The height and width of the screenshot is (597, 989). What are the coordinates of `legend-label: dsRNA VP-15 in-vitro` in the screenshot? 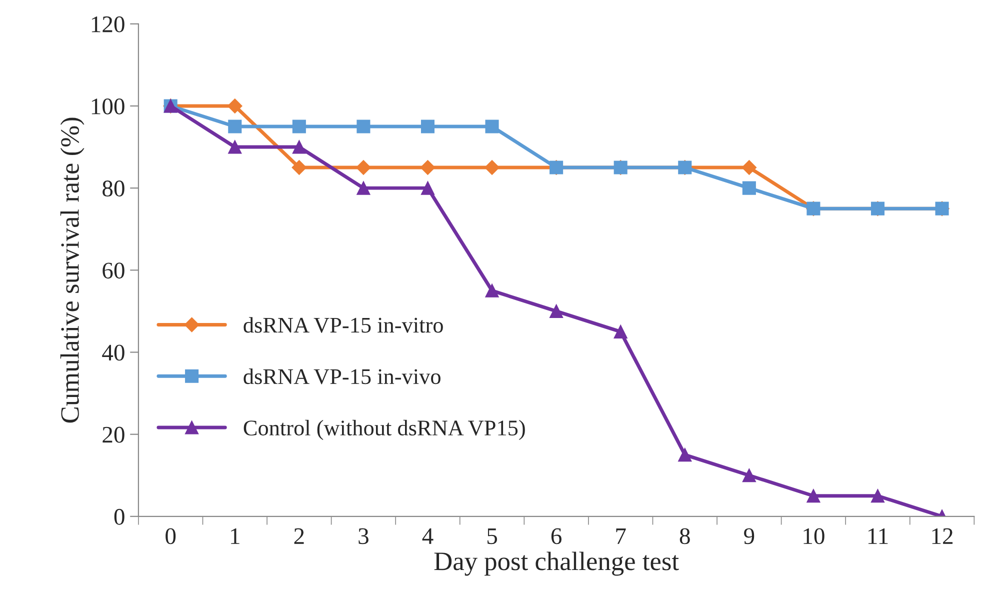 It's located at (343, 325).